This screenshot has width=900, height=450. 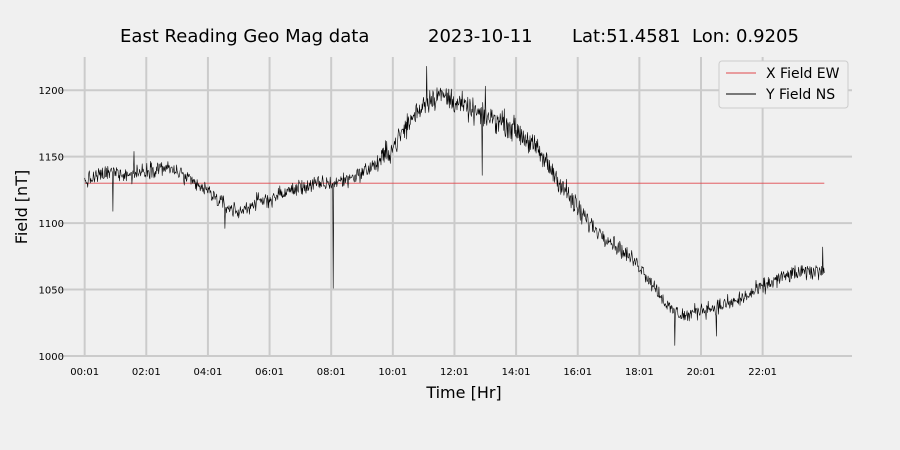 What do you see at coordinates (454, 372) in the screenshot?
I see `x-tick-label: 12:01` at bounding box center [454, 372].